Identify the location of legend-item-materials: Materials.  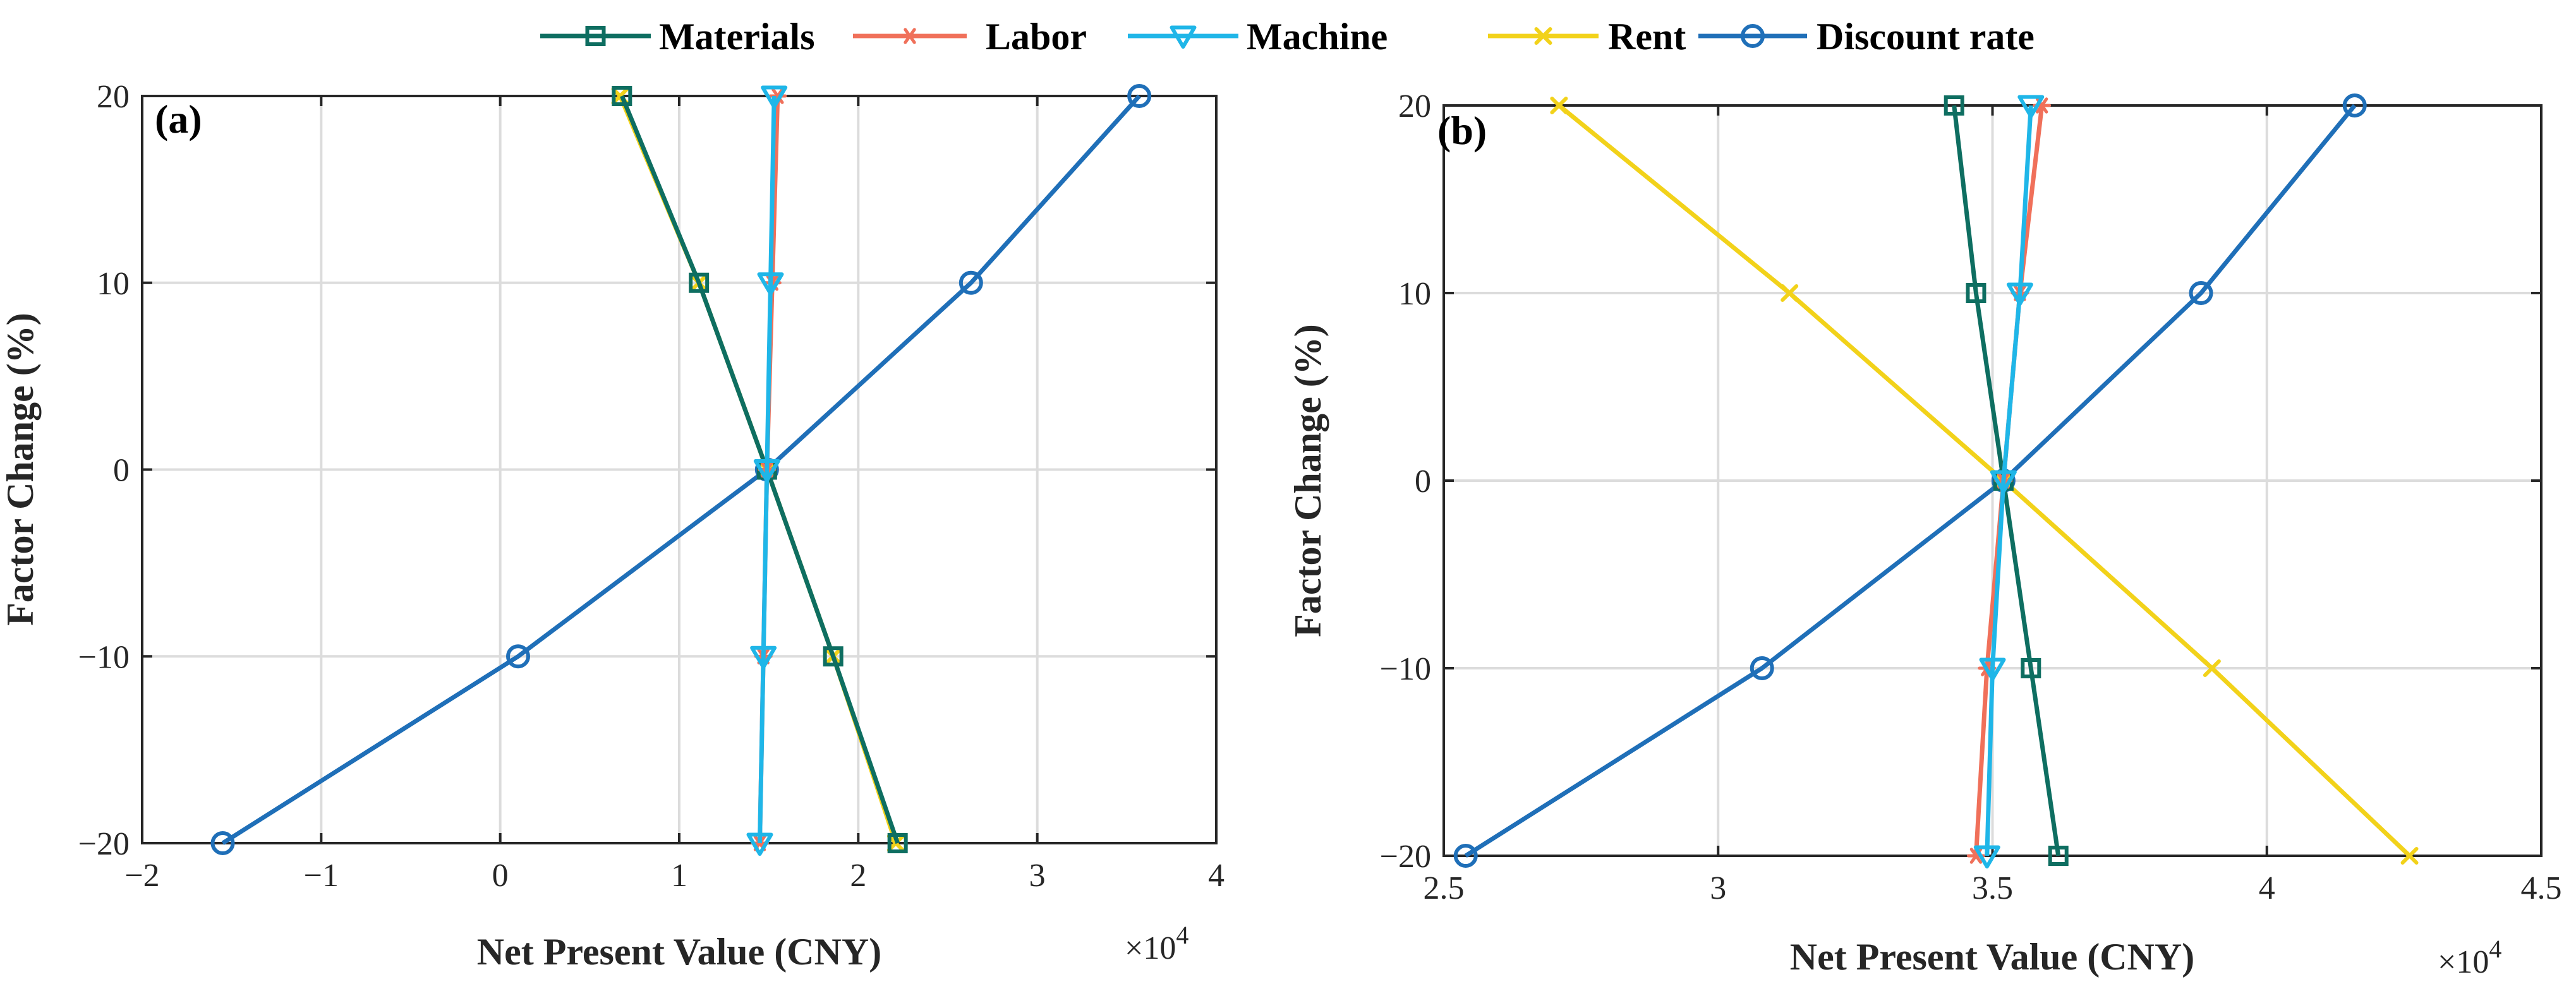
(677, 36).